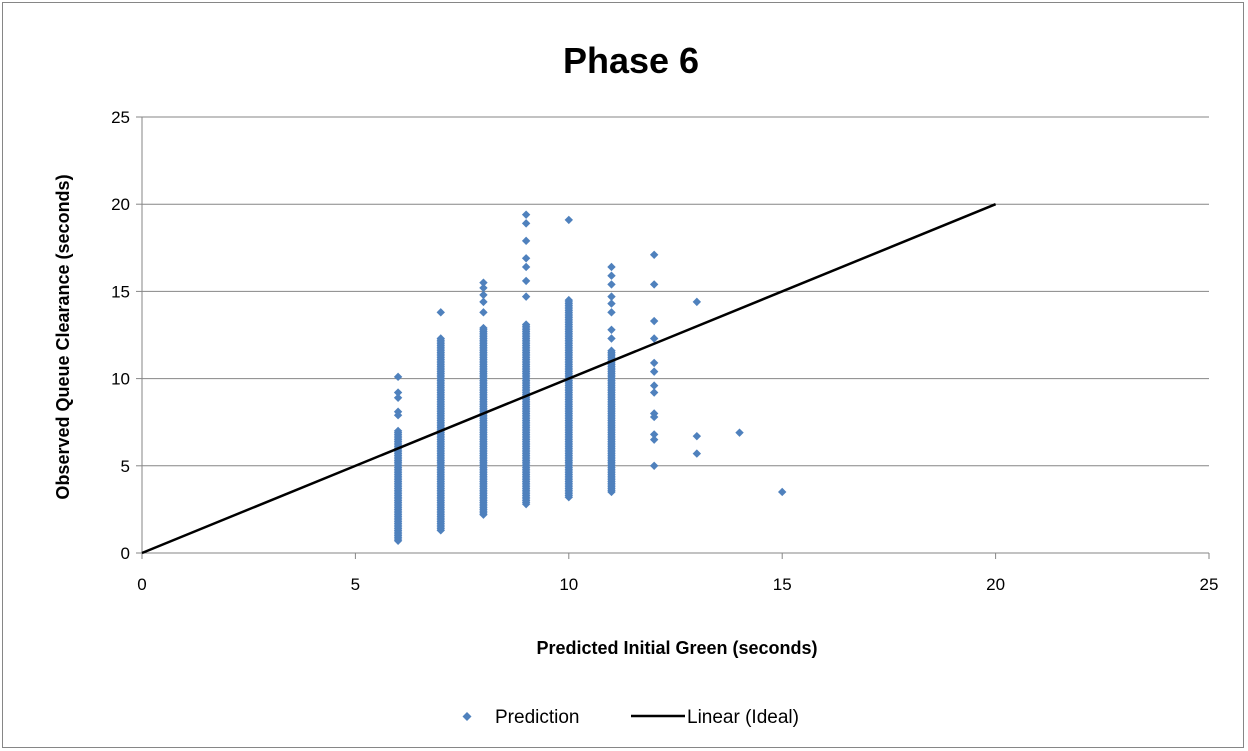  What do you see at coordinates (467, 716) in the screenshot?
I see `legend-marker-prediction` at bounding box center [467, 716].